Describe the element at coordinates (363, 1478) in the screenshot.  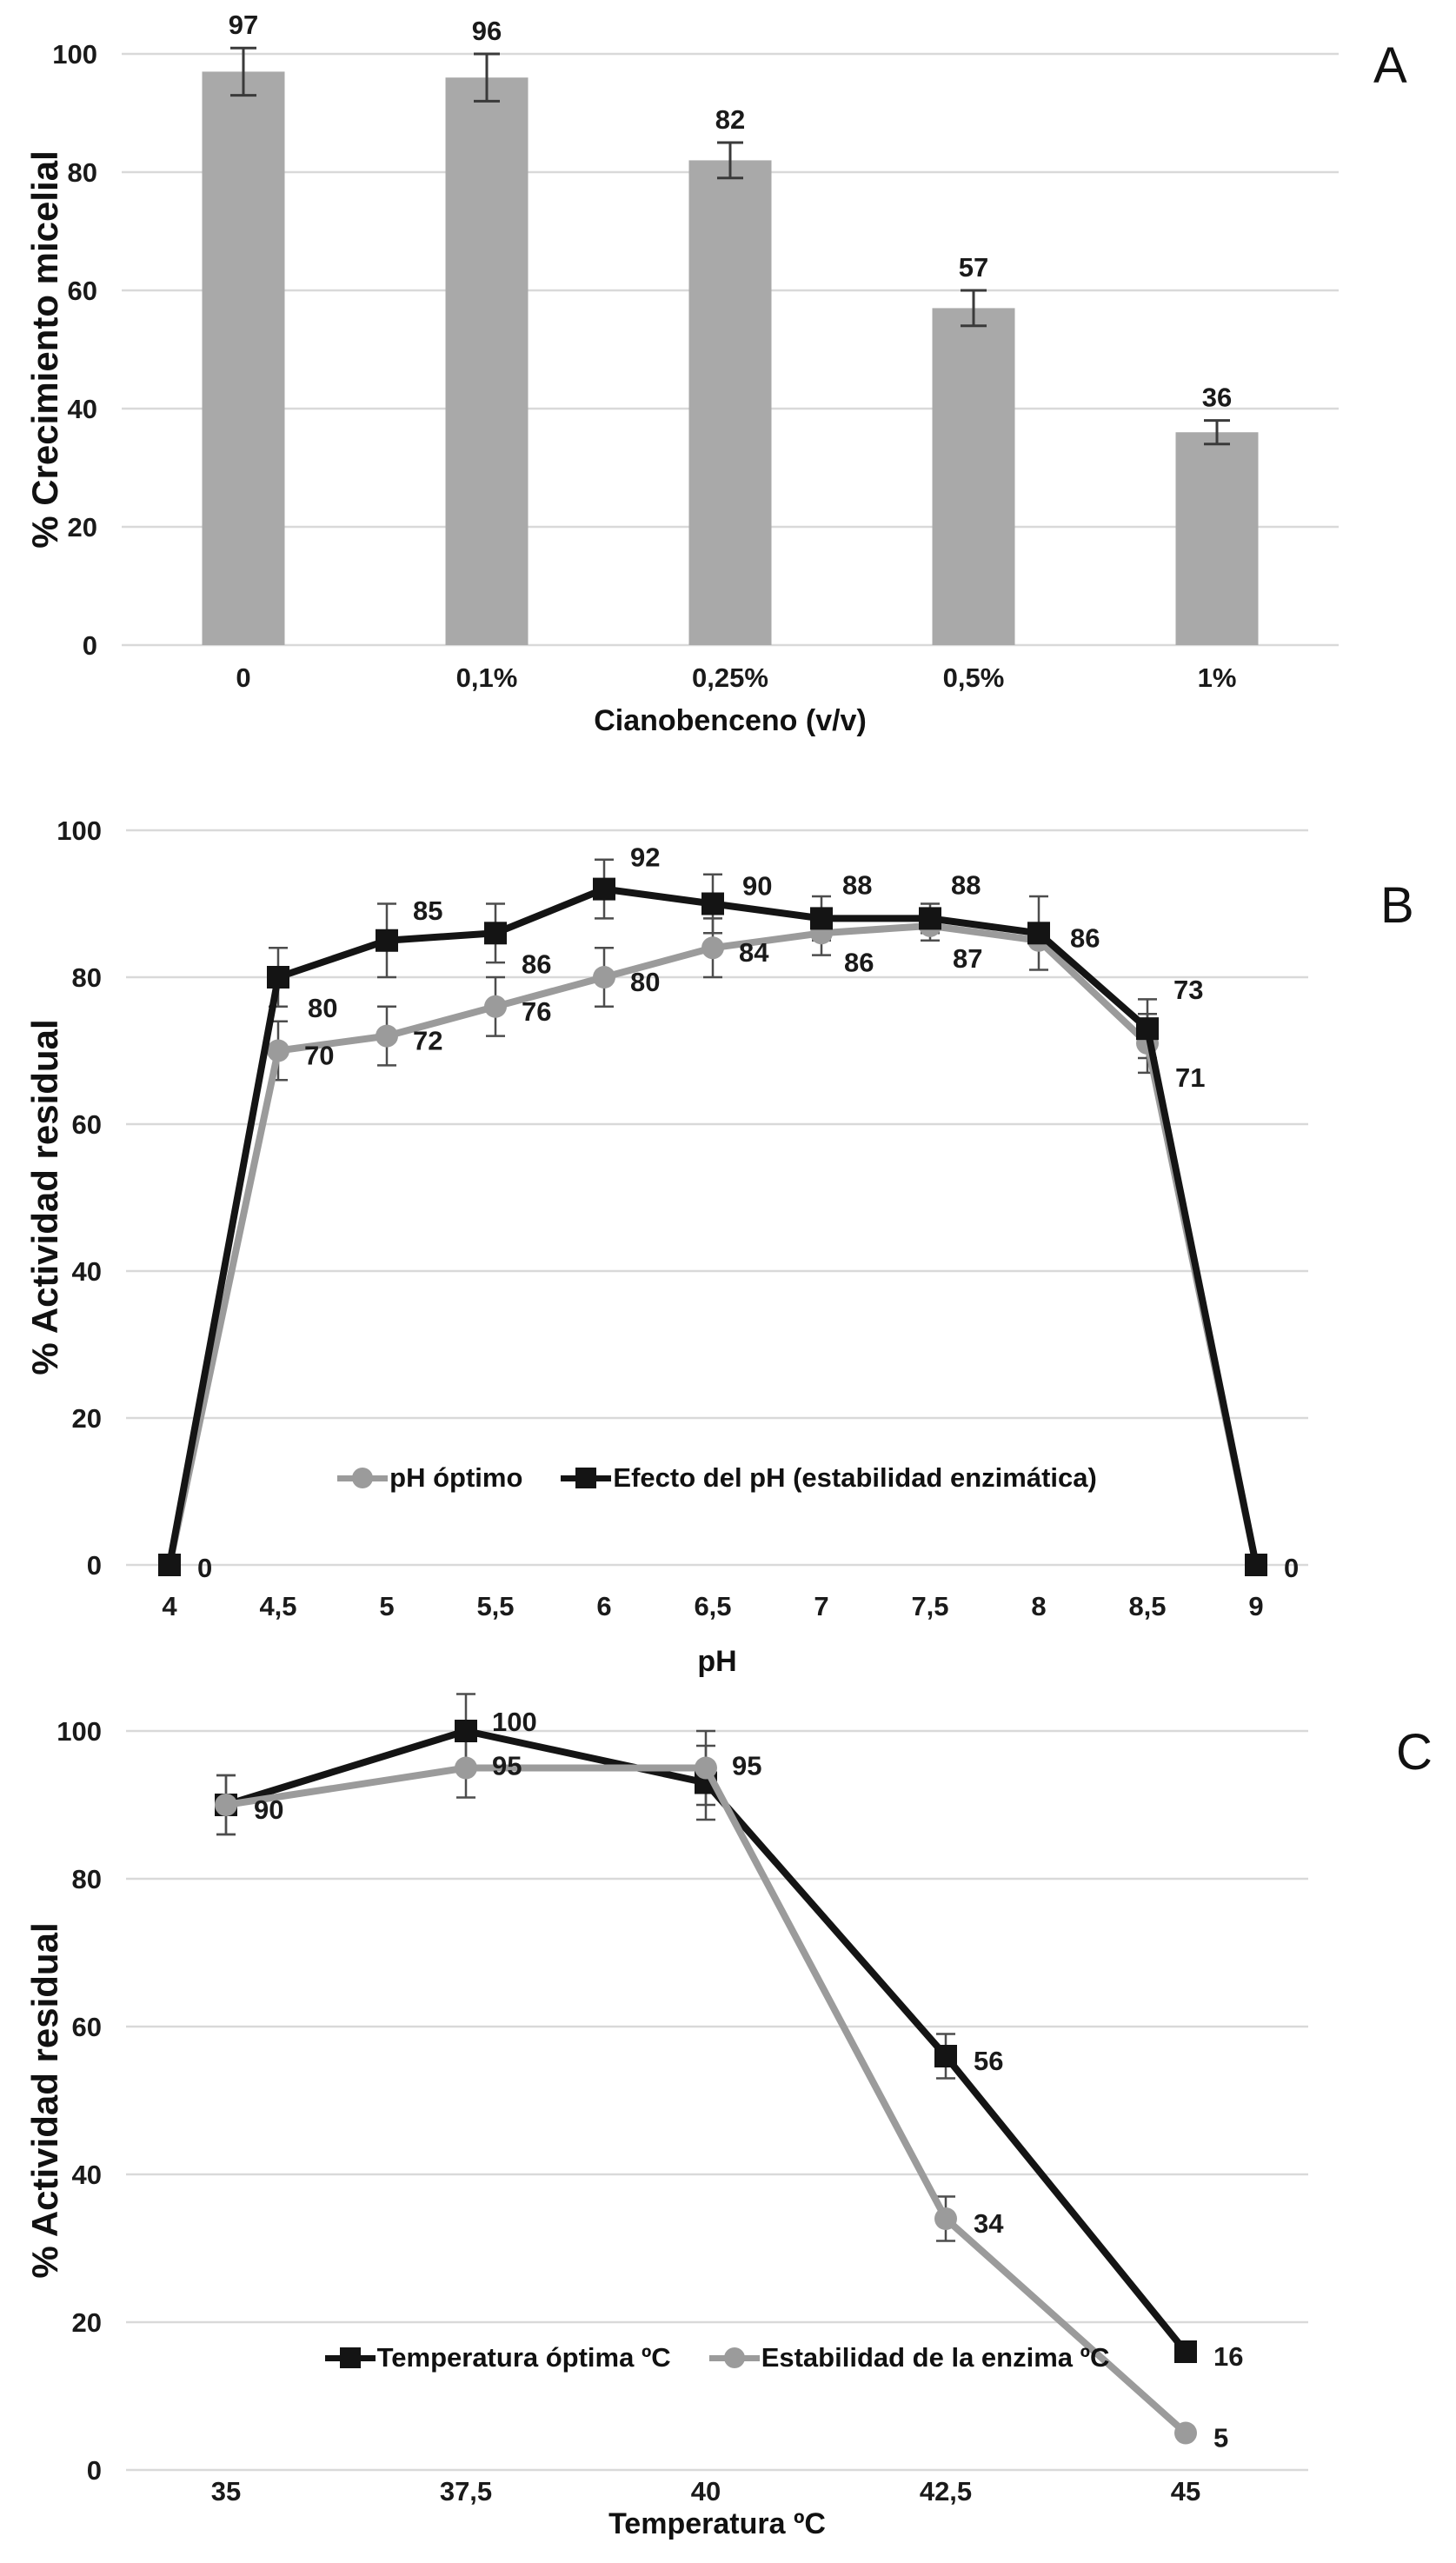
I see `circle-marker-icon` at that location.